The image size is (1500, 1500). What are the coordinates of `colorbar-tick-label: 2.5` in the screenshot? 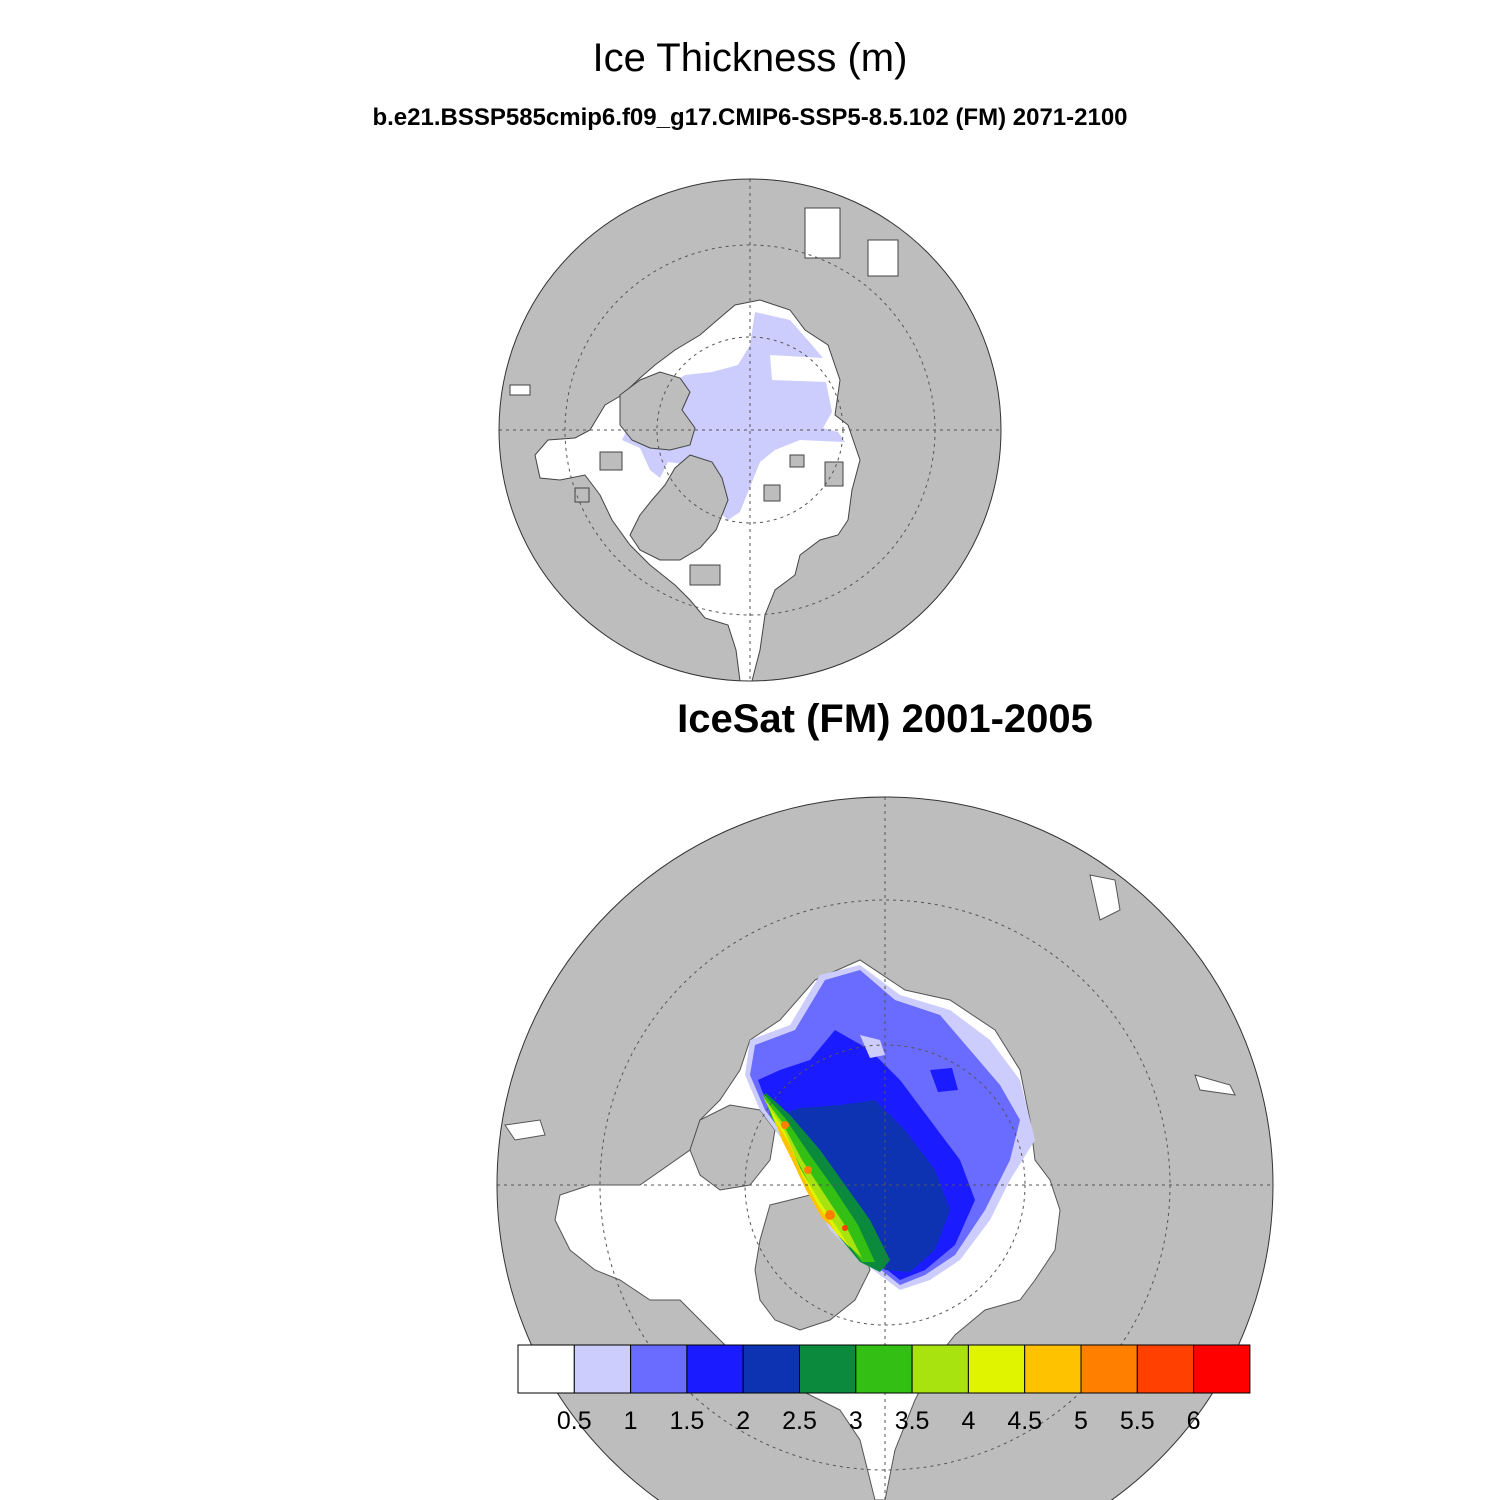 It's located at (799, 1421).